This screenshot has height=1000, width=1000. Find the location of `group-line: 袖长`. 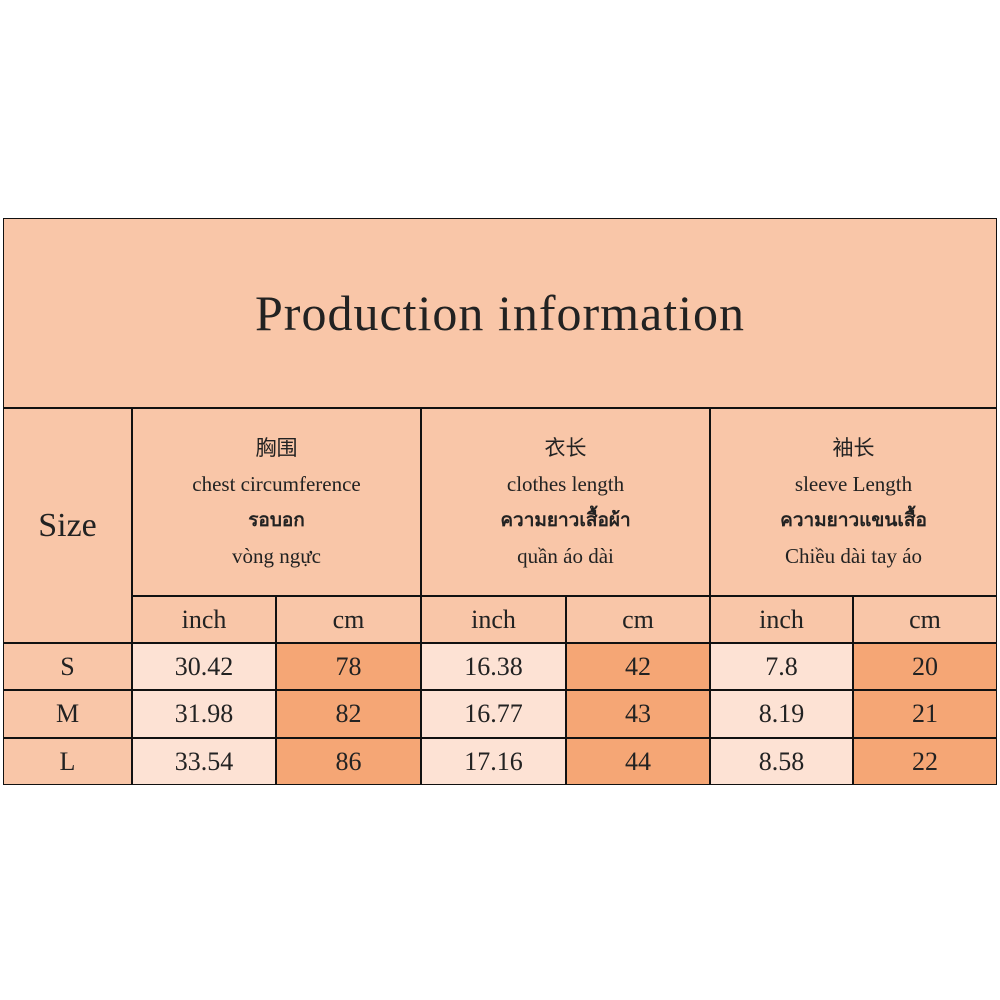

group-line: 袖长 is located at coordinates (853, 448).